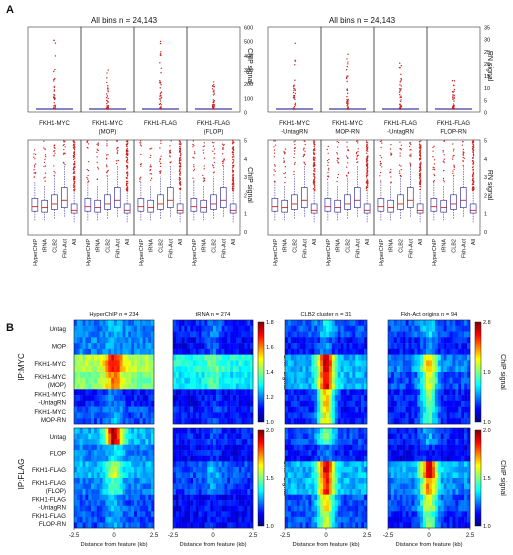 The height and width of the screenshot is (555, 513). I want to click on box, so click(108, 202).